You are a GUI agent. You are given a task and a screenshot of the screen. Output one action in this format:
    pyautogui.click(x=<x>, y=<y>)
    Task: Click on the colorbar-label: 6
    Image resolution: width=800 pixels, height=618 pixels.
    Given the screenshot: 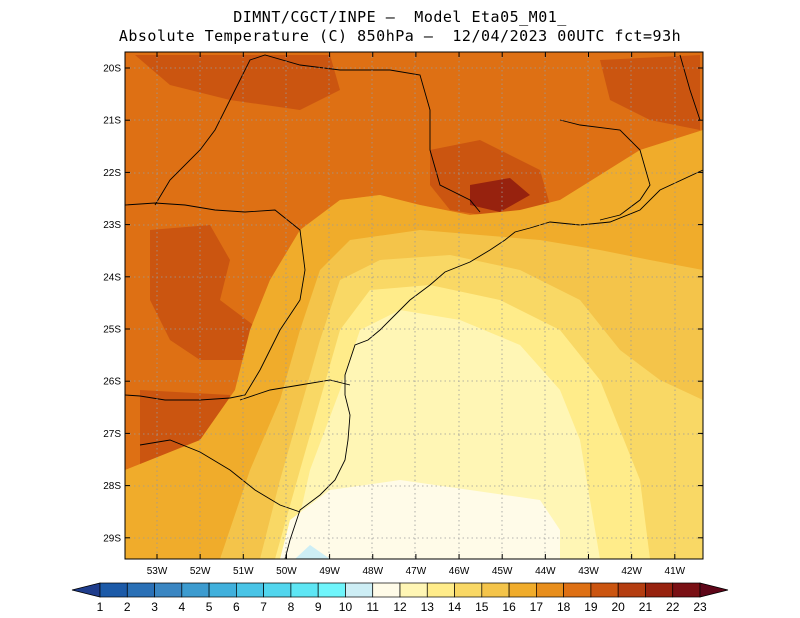 What is the action you would take?
    pyautogui.click(x=236, y=607)
    